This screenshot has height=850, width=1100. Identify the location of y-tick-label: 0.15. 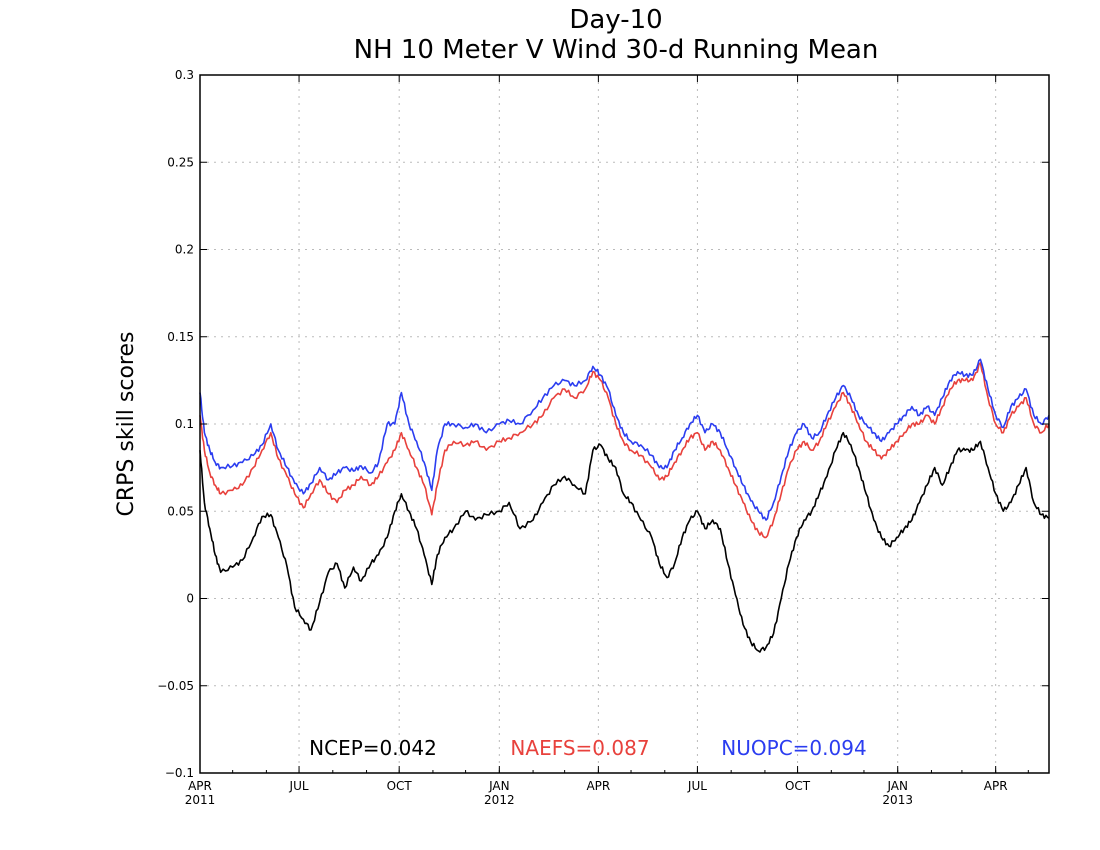
(180, 337).